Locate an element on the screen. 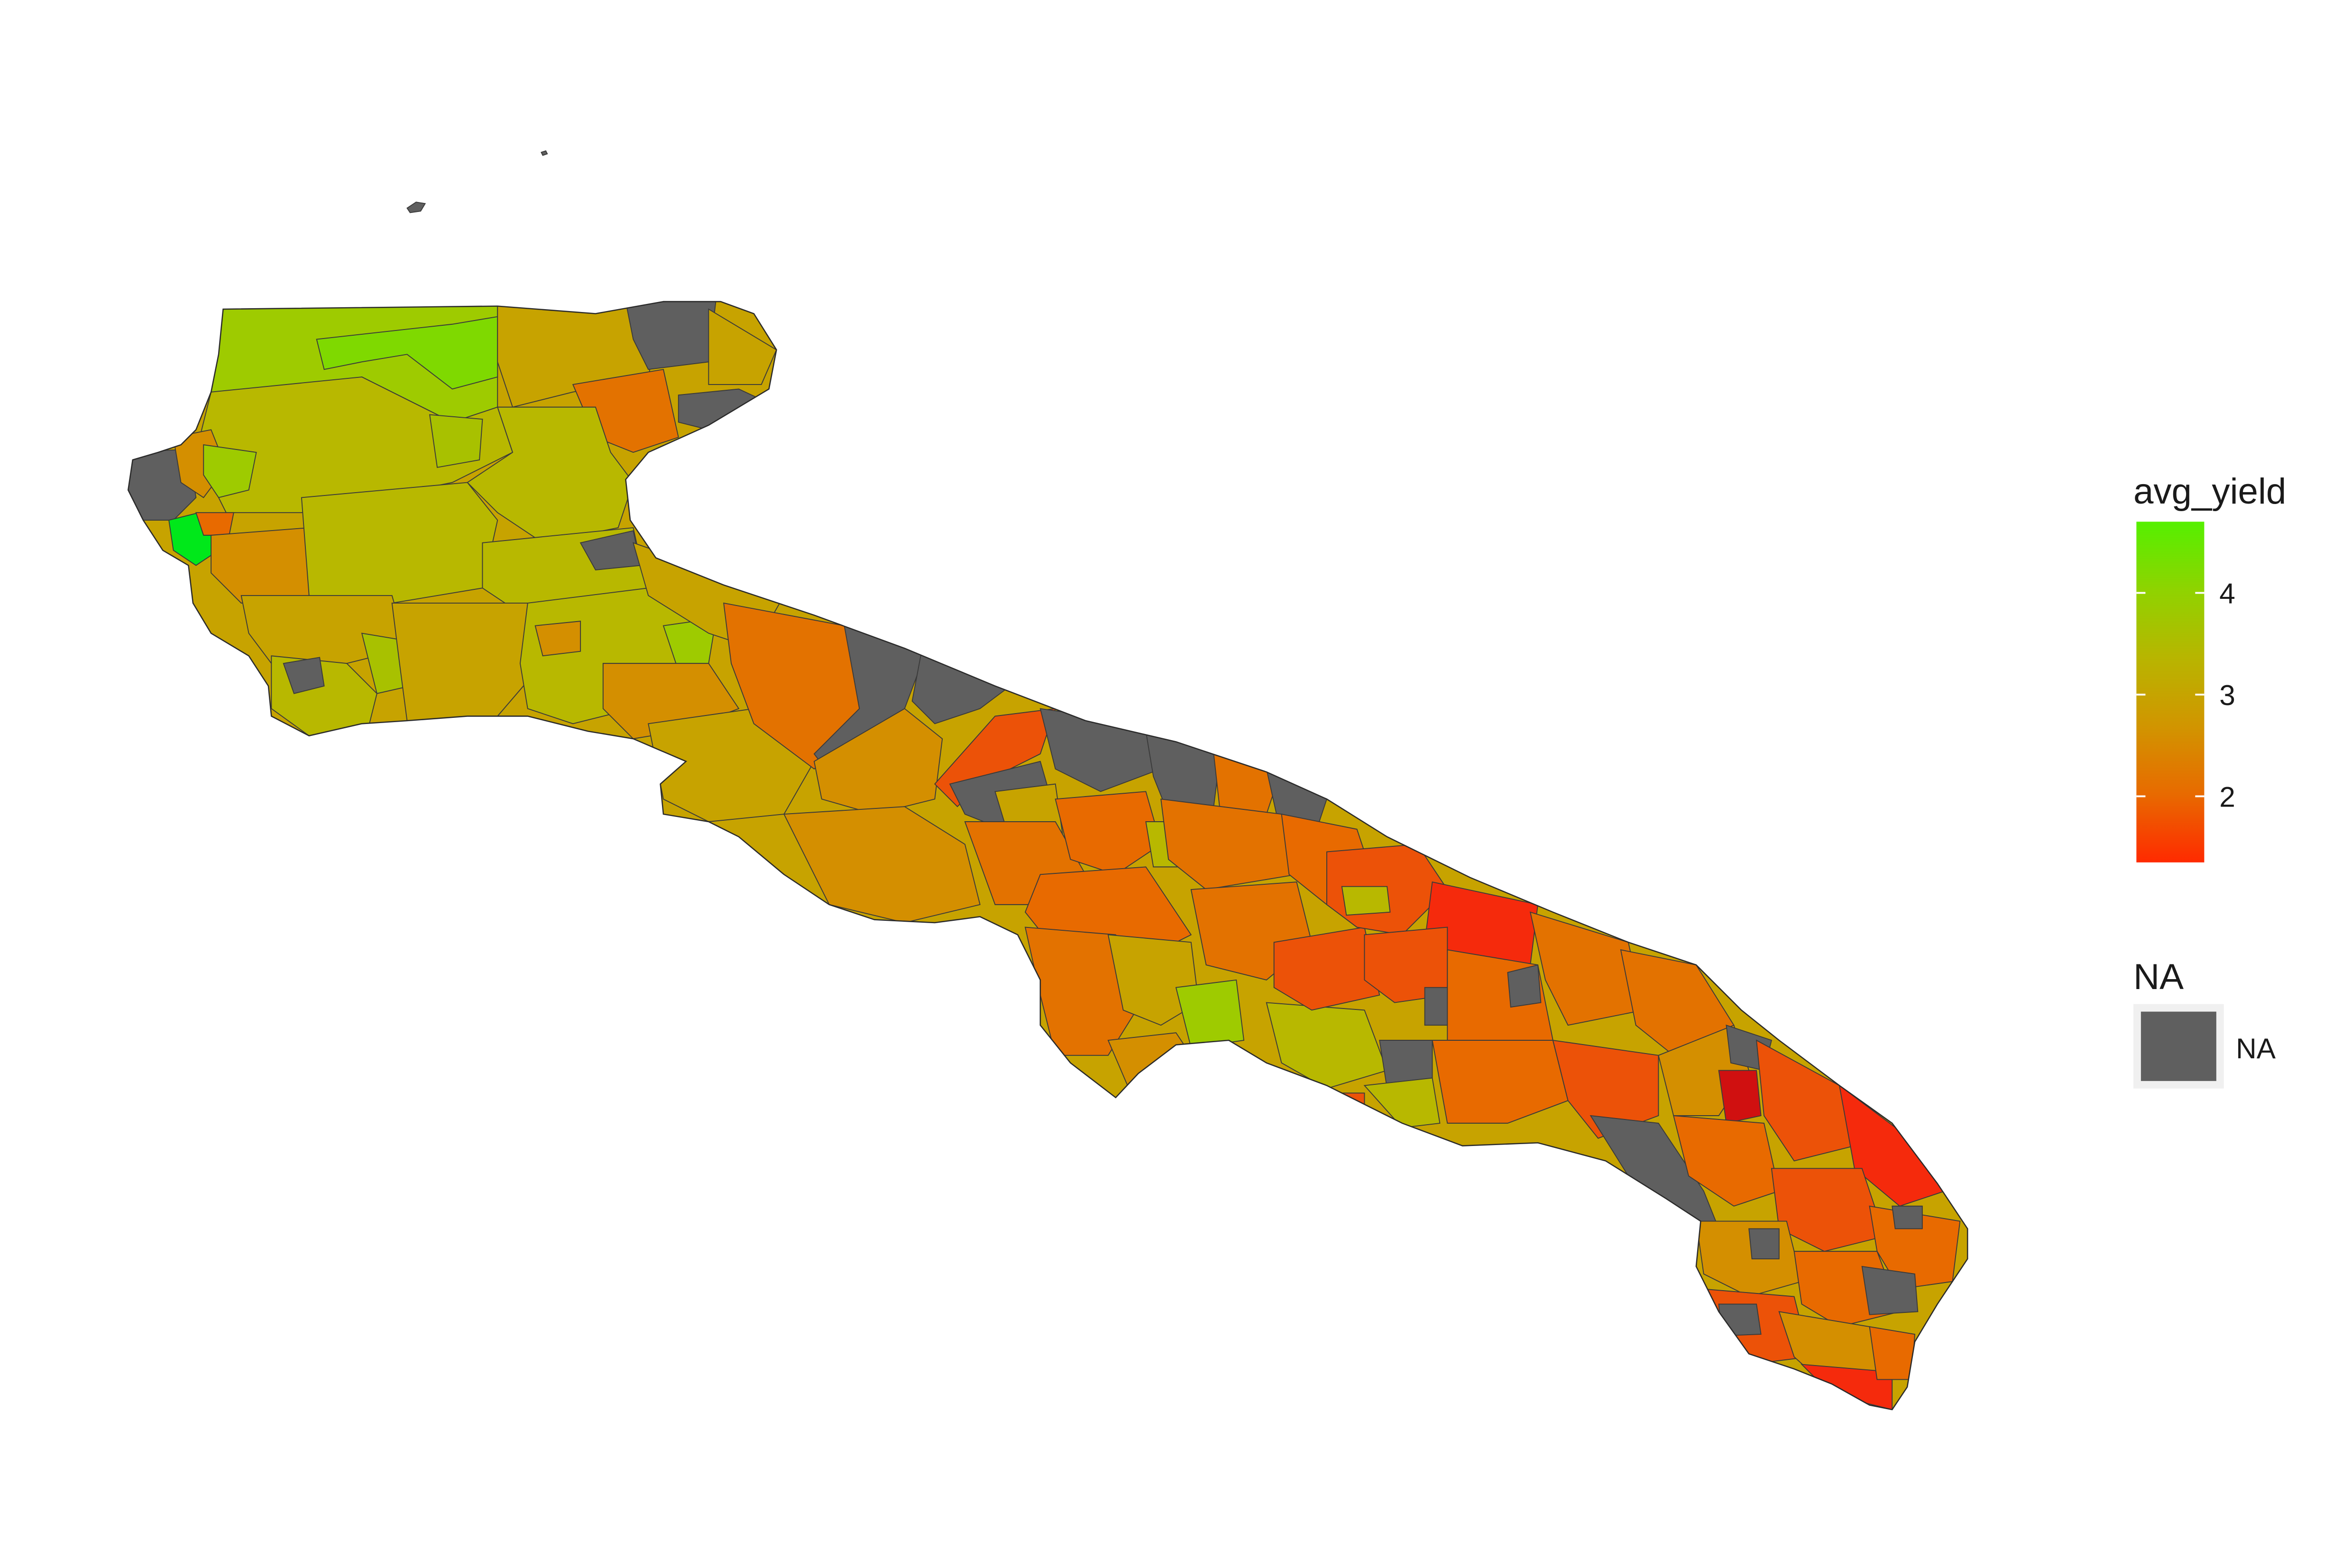 The height and width of the screenshot is (1568, 2352). na-legend-title: NA is located at coordinates (2158, 977).